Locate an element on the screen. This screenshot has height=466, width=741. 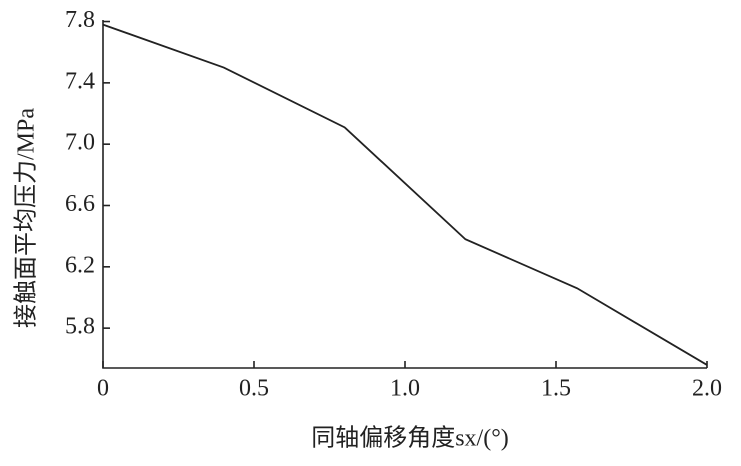
x-axis-label: 同轴偏移角度sx/(°) is located at coordinates (410, 438).